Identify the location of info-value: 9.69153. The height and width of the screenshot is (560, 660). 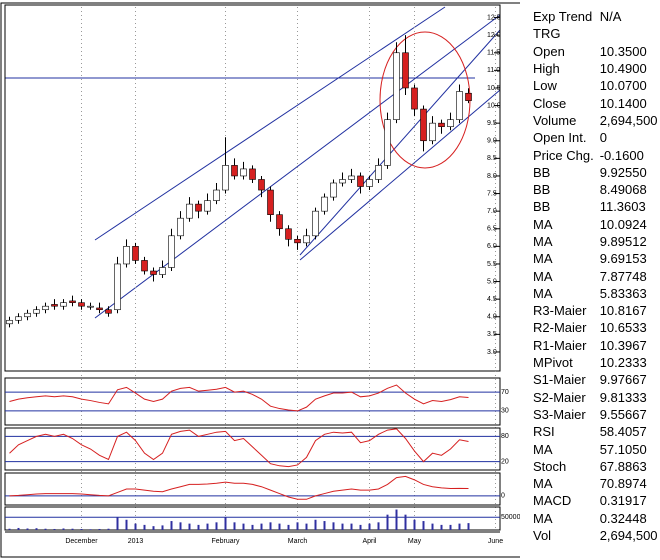
(623, 259).